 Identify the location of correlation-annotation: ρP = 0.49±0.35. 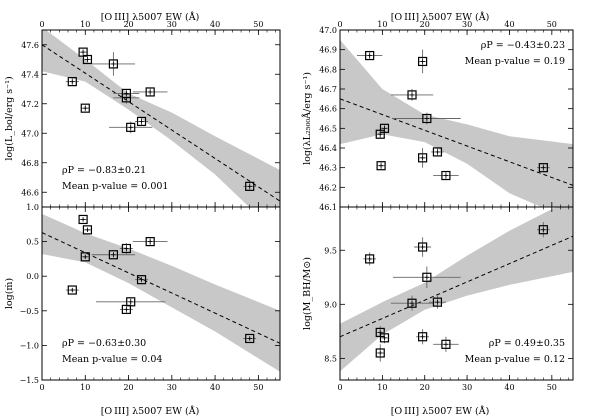
(527, 343).